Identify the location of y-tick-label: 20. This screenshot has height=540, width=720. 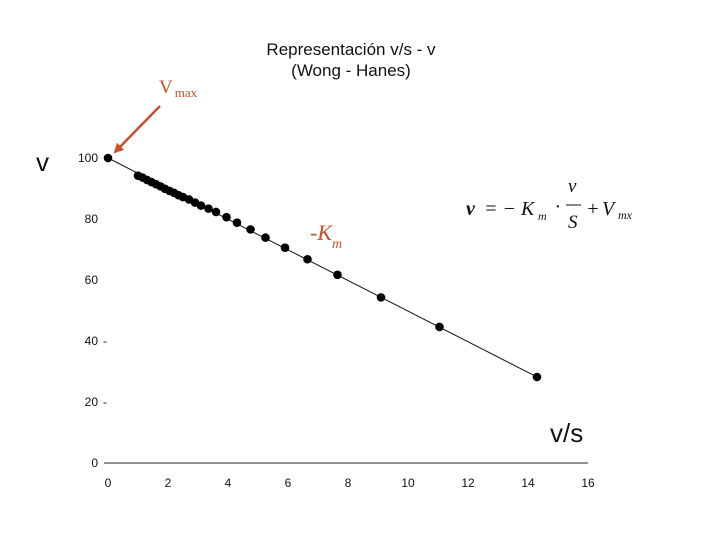
(92, 402).